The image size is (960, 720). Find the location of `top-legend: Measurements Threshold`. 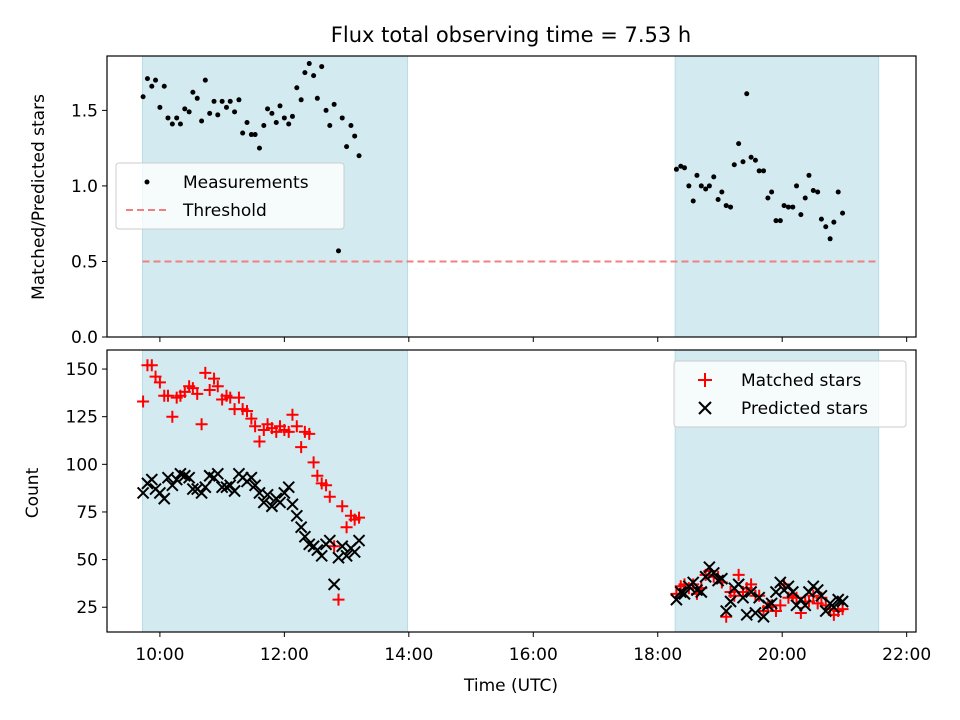

top-legend: Measurements Threshold is located at coordinates (230, 196).